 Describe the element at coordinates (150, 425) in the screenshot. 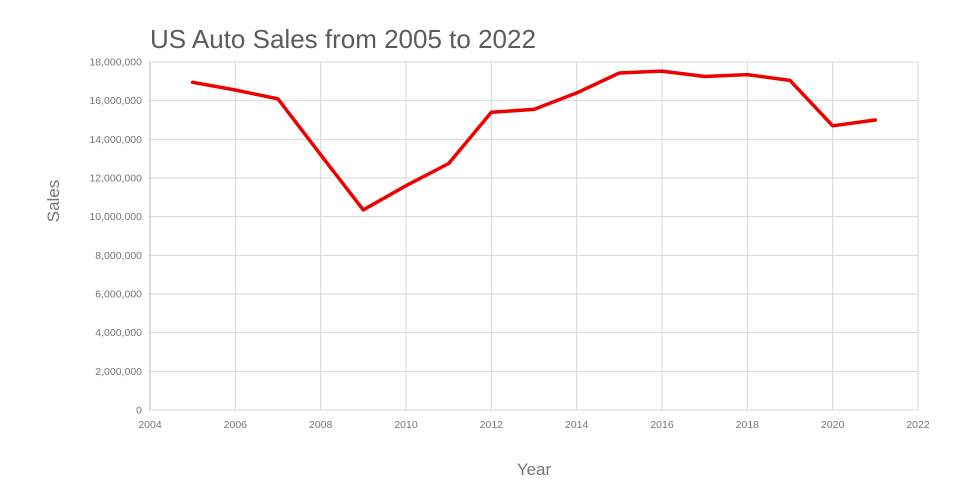

I see `x-tick-label: 2004` at that location.